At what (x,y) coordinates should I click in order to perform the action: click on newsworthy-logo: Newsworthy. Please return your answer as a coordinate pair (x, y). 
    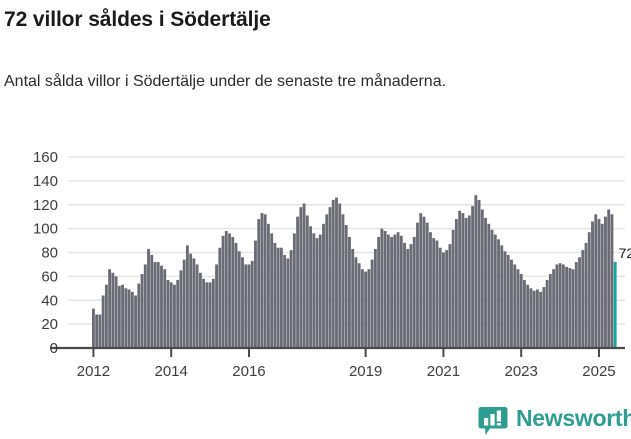
    Looking at the image, I should click on (554, 421).